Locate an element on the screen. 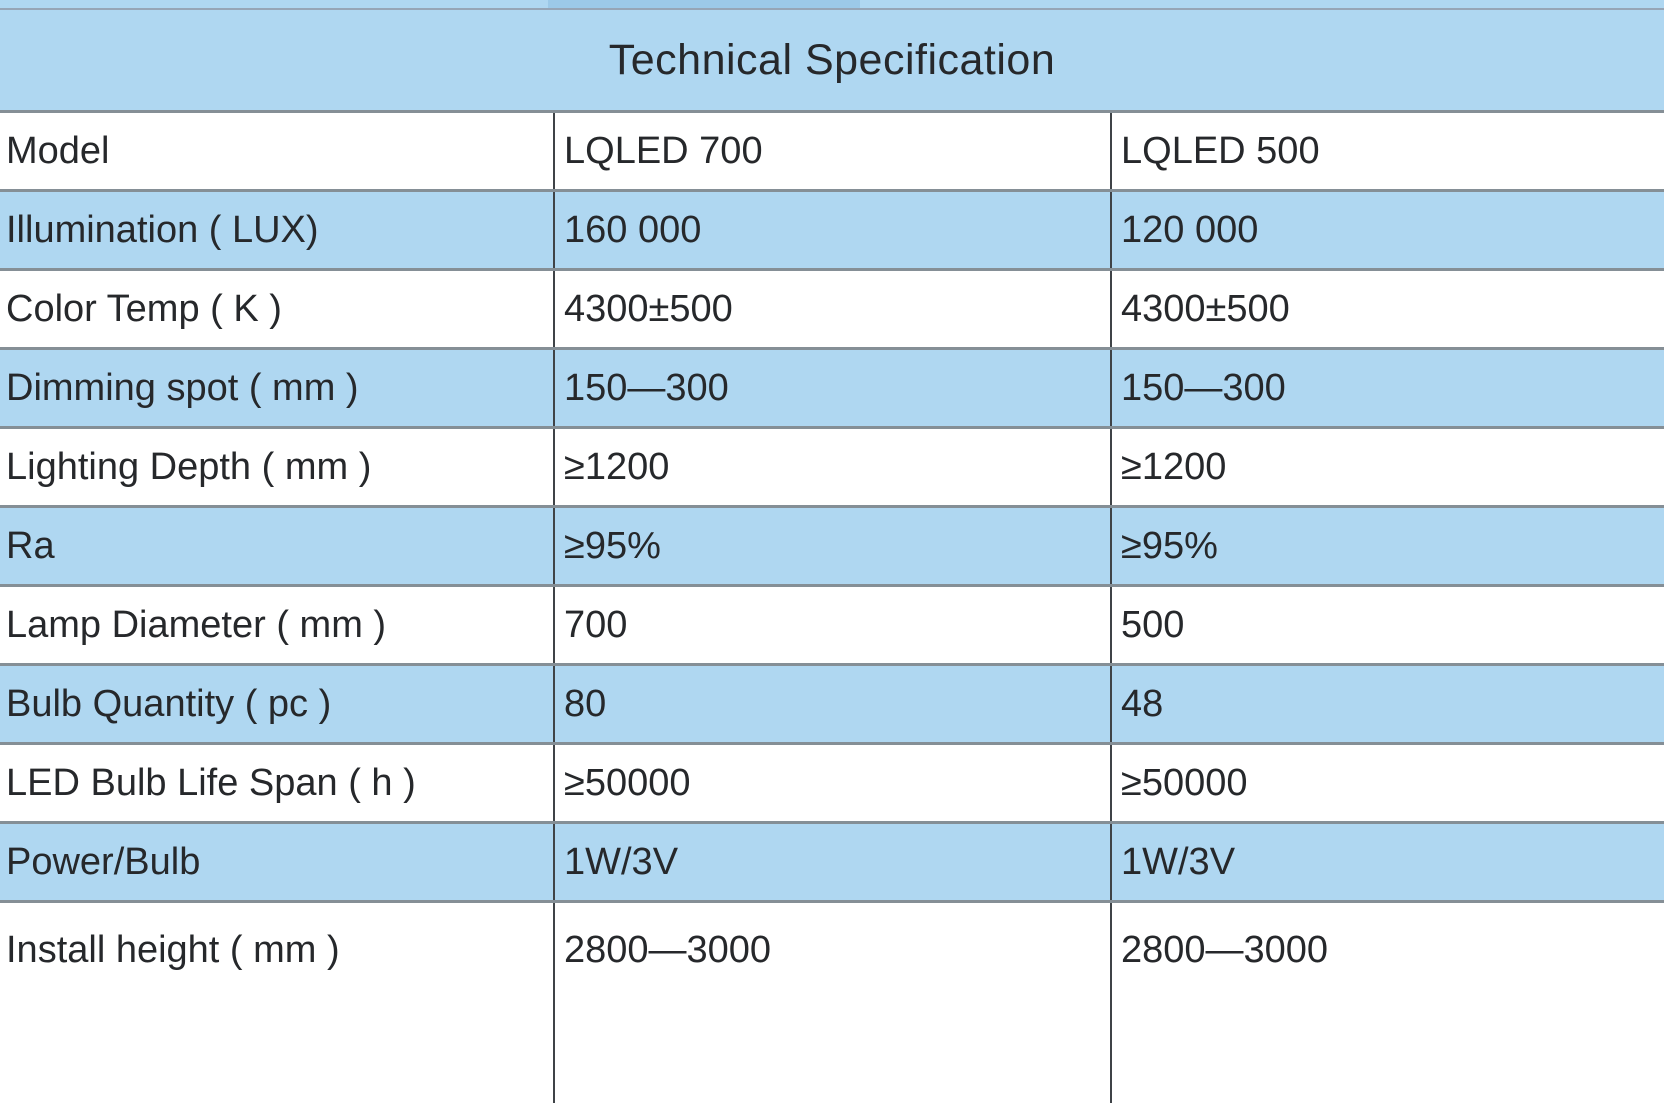 Image resolution: width=1664 pixels, height=1103 pixels. cropped-row-sliver is located at coordinates (832, 4).